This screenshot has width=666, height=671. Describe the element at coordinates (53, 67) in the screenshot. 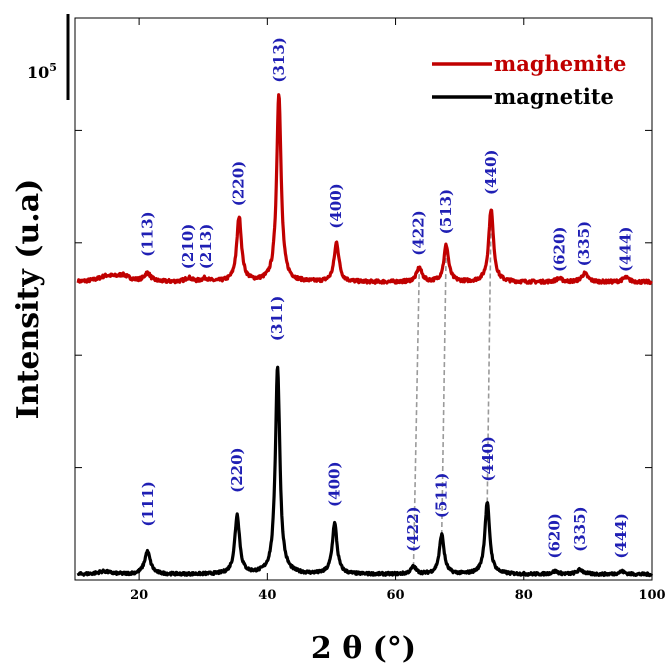

I see `scale-bar-exponent: 5` at that location.